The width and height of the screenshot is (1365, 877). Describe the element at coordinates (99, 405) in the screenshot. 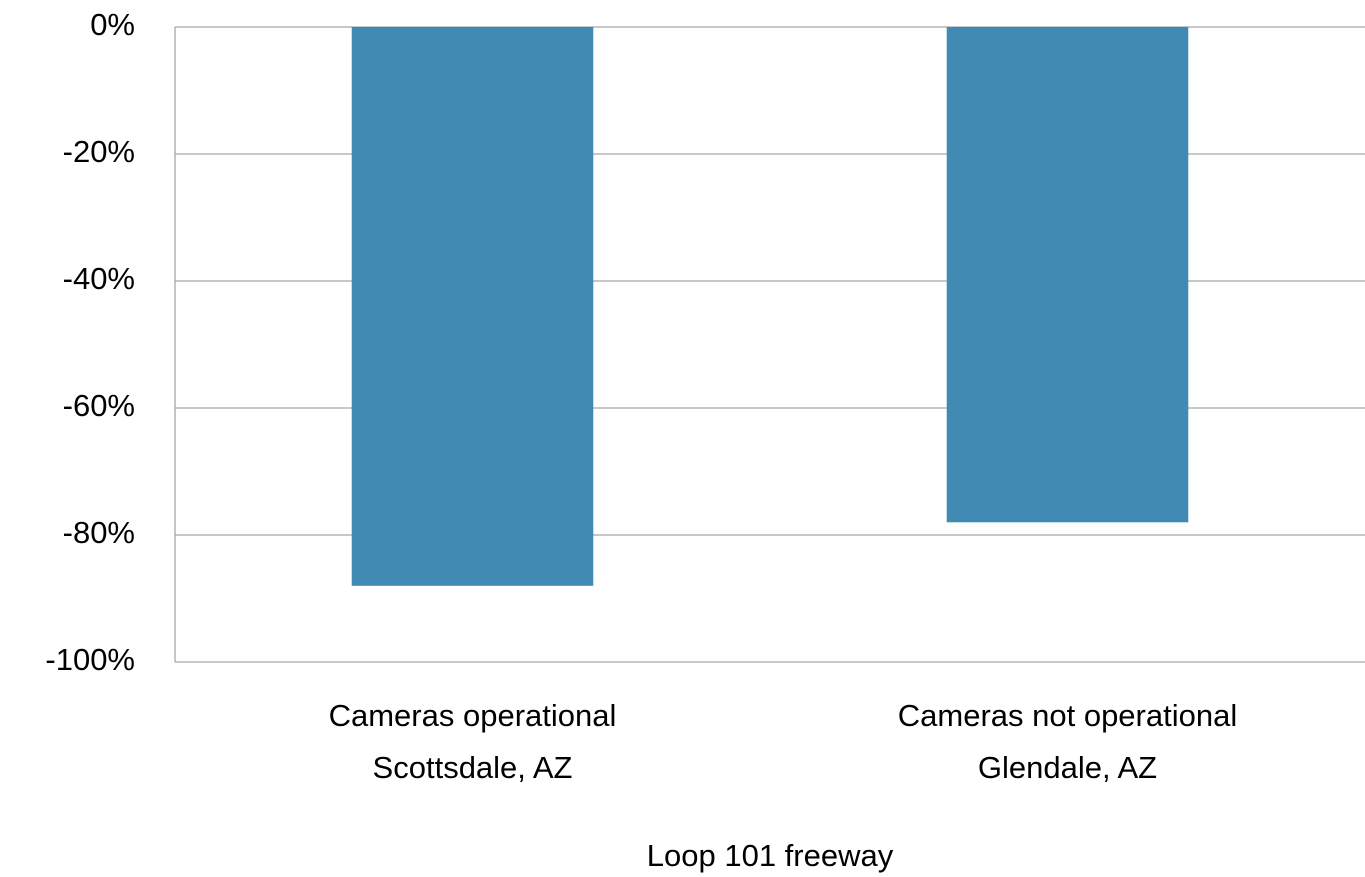

I see `y-tick-label: -60%` at that location.